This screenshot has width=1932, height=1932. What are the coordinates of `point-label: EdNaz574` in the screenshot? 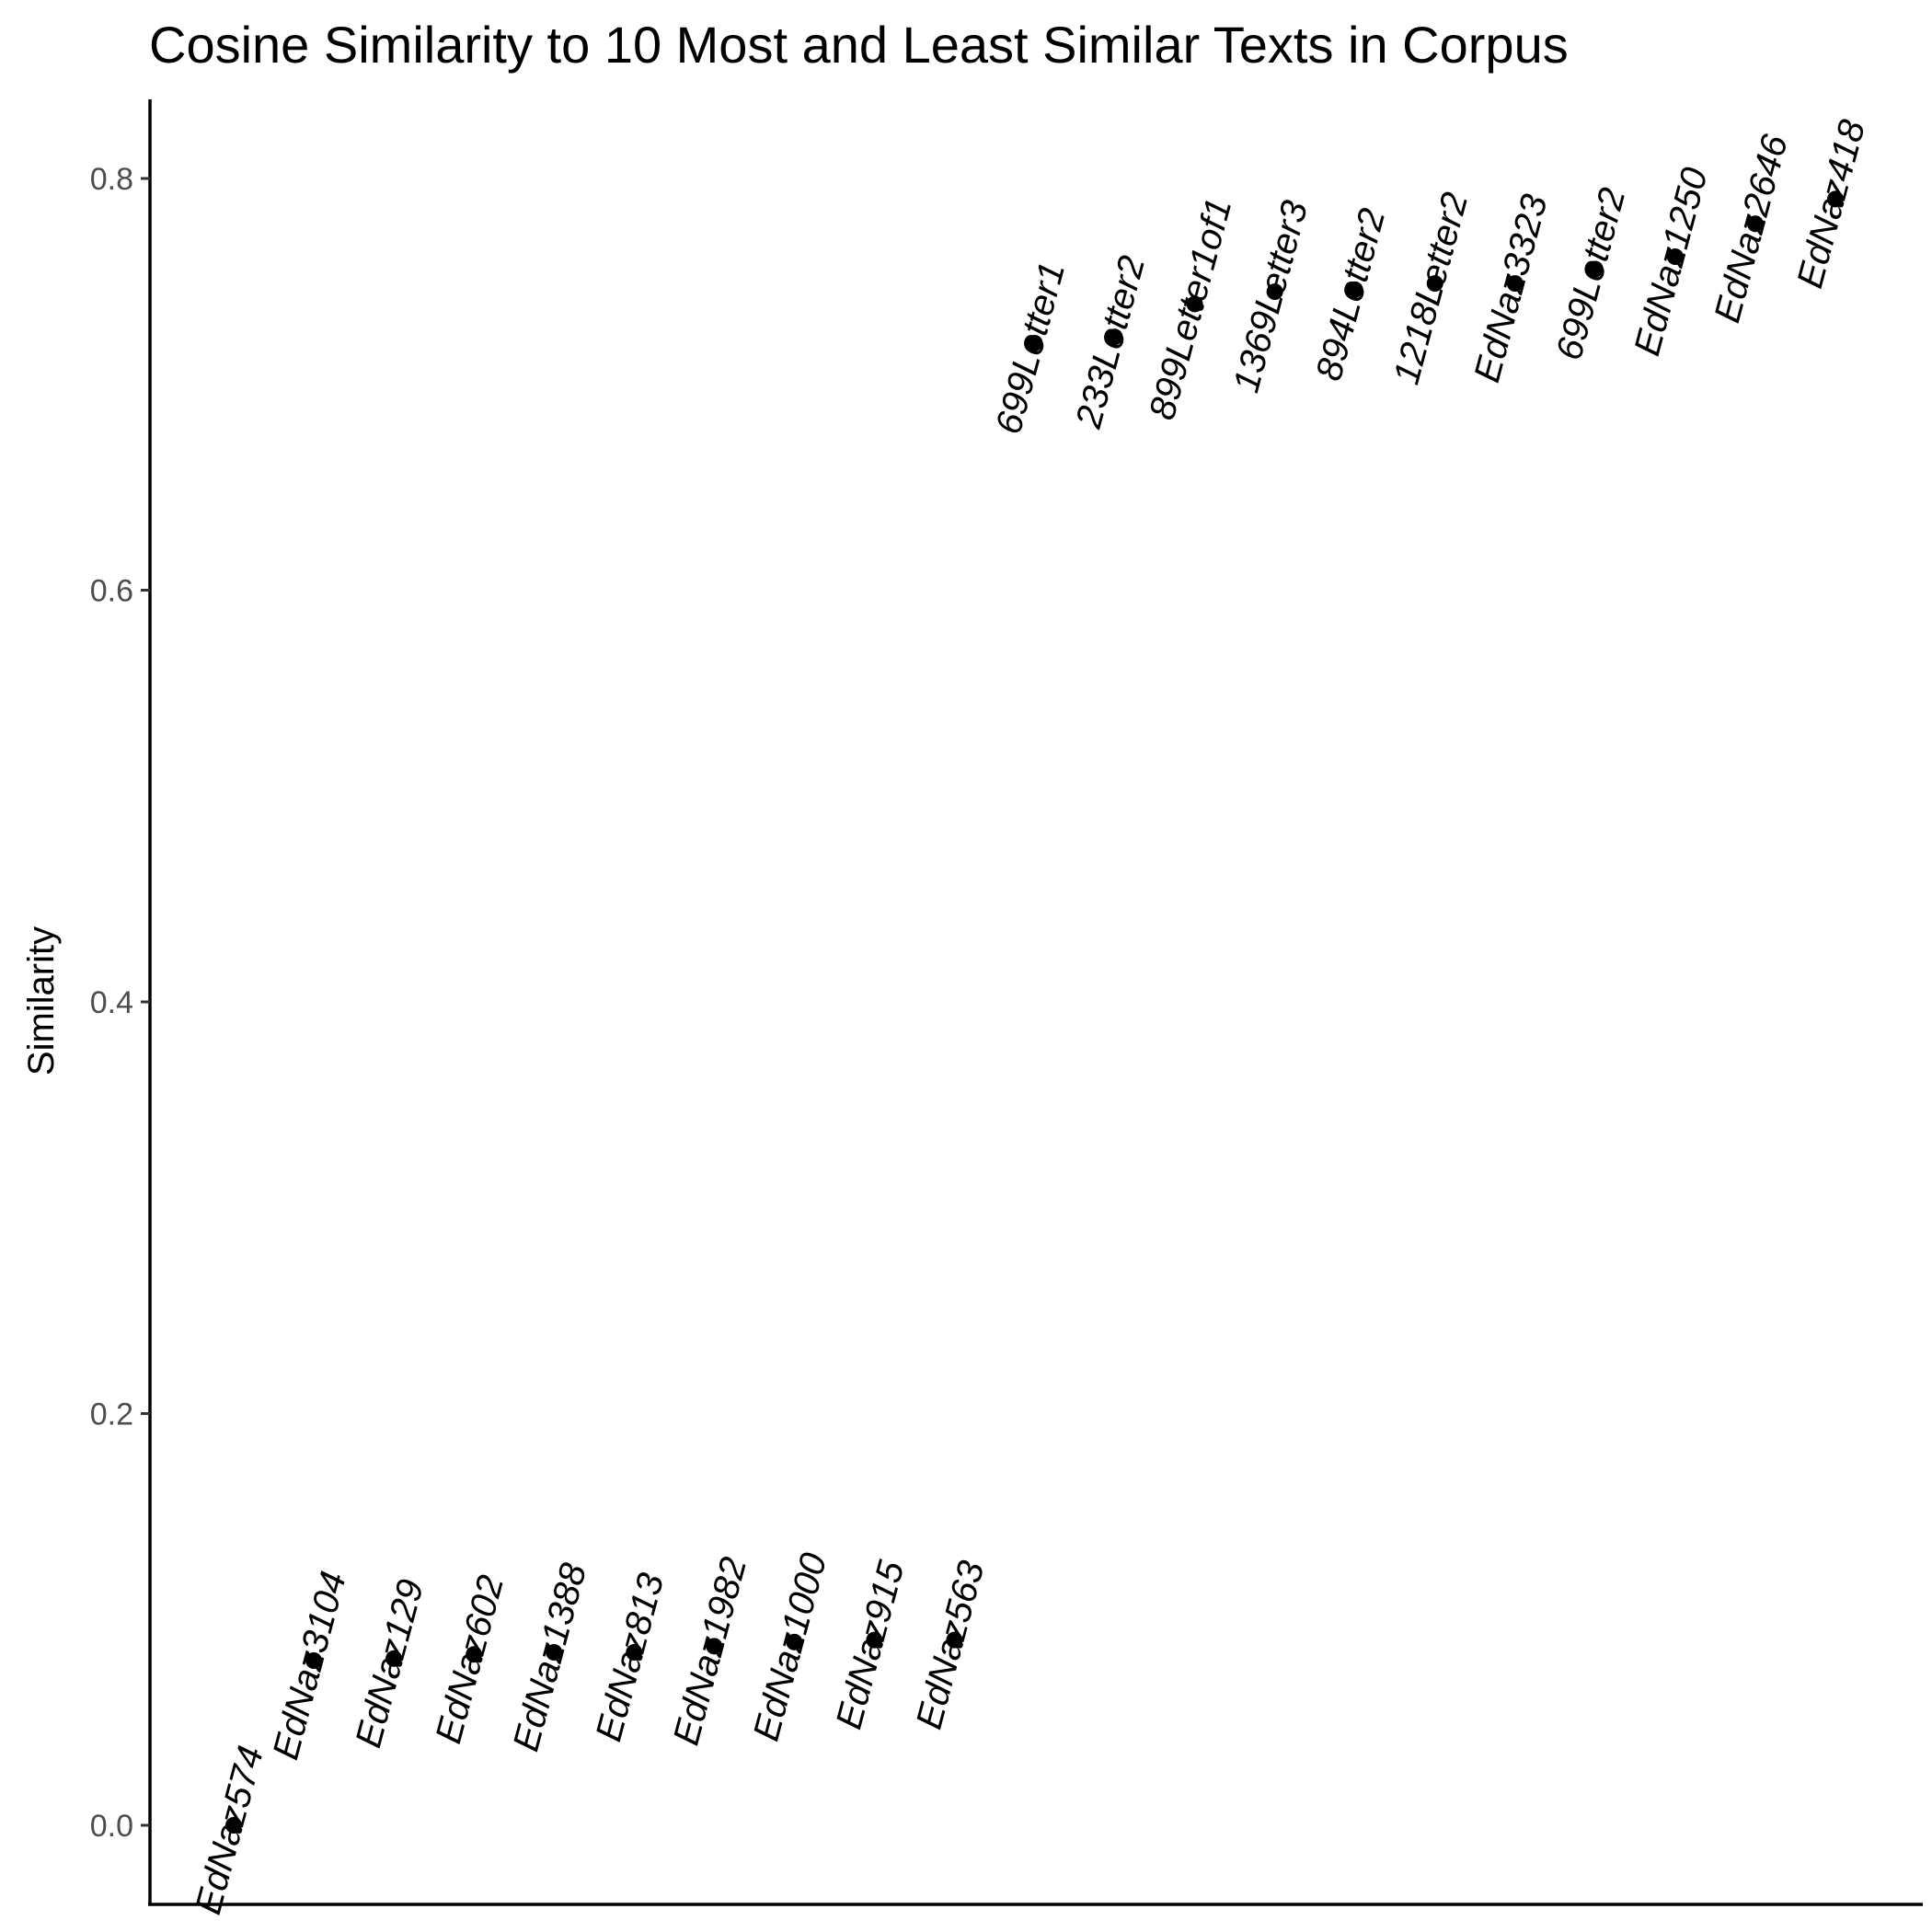 It's located at (229, 1830).